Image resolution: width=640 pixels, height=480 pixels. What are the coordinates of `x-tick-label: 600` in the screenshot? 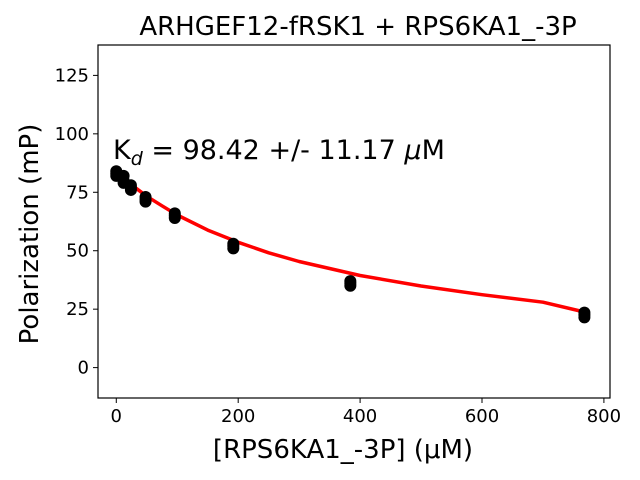 It's located at (482, 416).